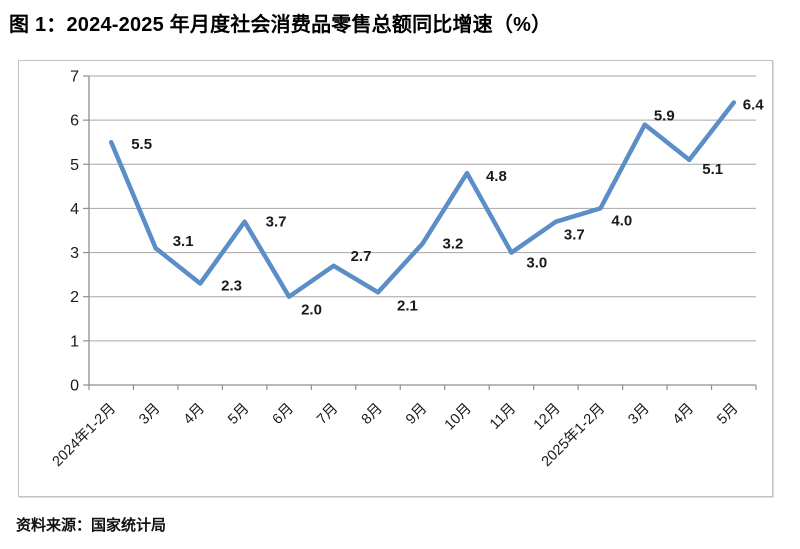 This screenshot has width=800, height=549. I want to click on y-tick-label: 4, so click(74, 209).